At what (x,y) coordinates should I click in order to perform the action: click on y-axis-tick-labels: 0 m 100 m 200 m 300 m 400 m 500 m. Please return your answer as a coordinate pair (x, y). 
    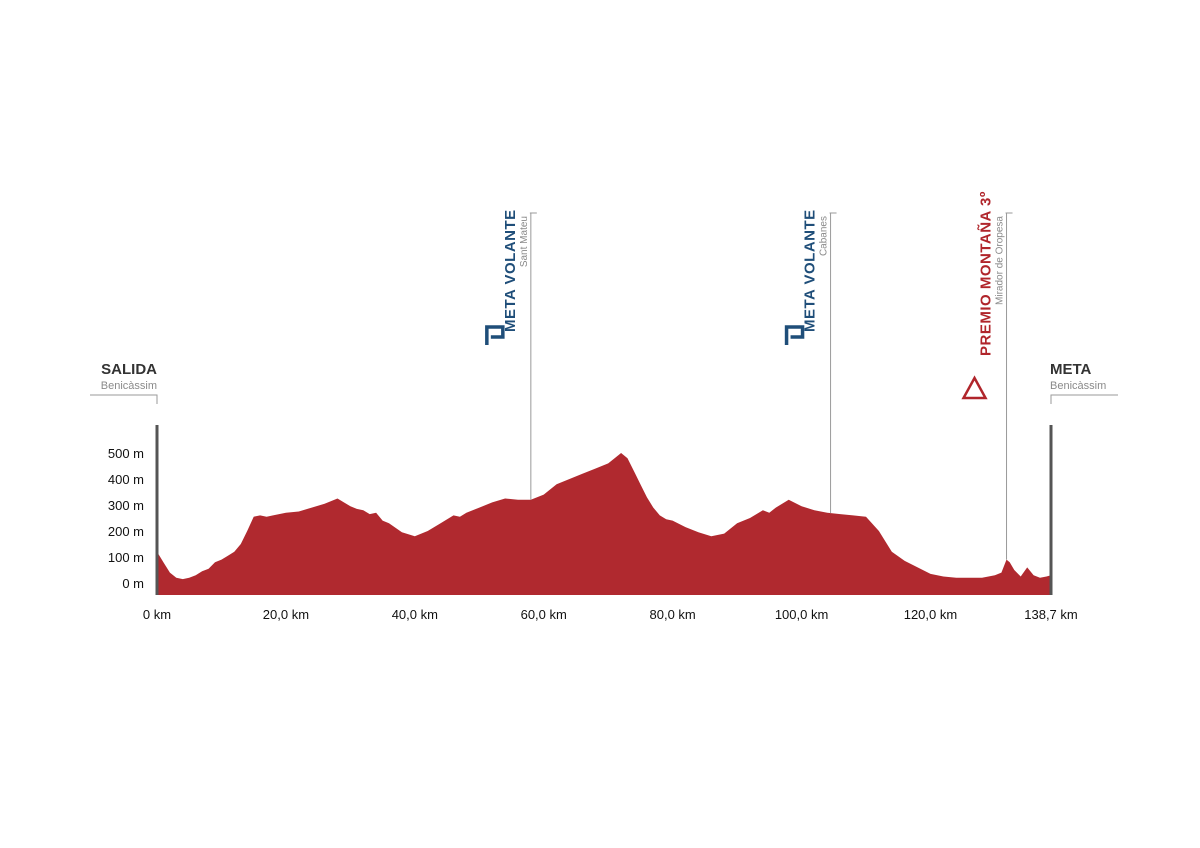
    Looking at the image, I should click on (126, 518).